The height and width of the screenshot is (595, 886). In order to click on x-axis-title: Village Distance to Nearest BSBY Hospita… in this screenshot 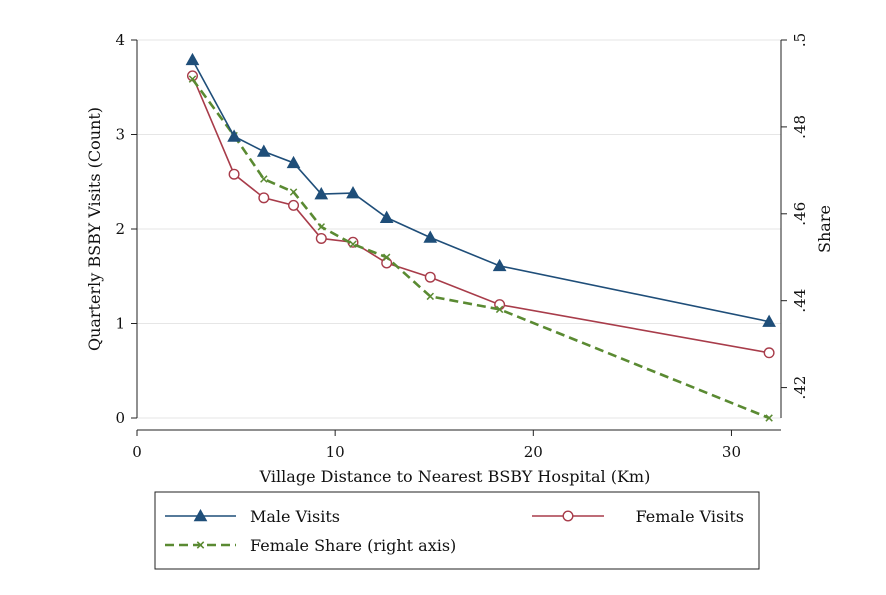, I will do `click(455, 476)`.